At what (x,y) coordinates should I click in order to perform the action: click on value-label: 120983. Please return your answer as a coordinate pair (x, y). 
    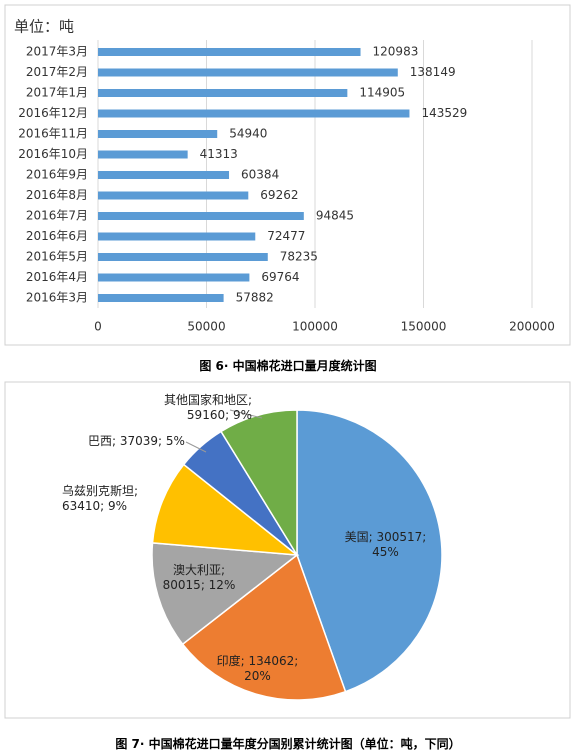
    Looking at the image, I should click on (396, 52).